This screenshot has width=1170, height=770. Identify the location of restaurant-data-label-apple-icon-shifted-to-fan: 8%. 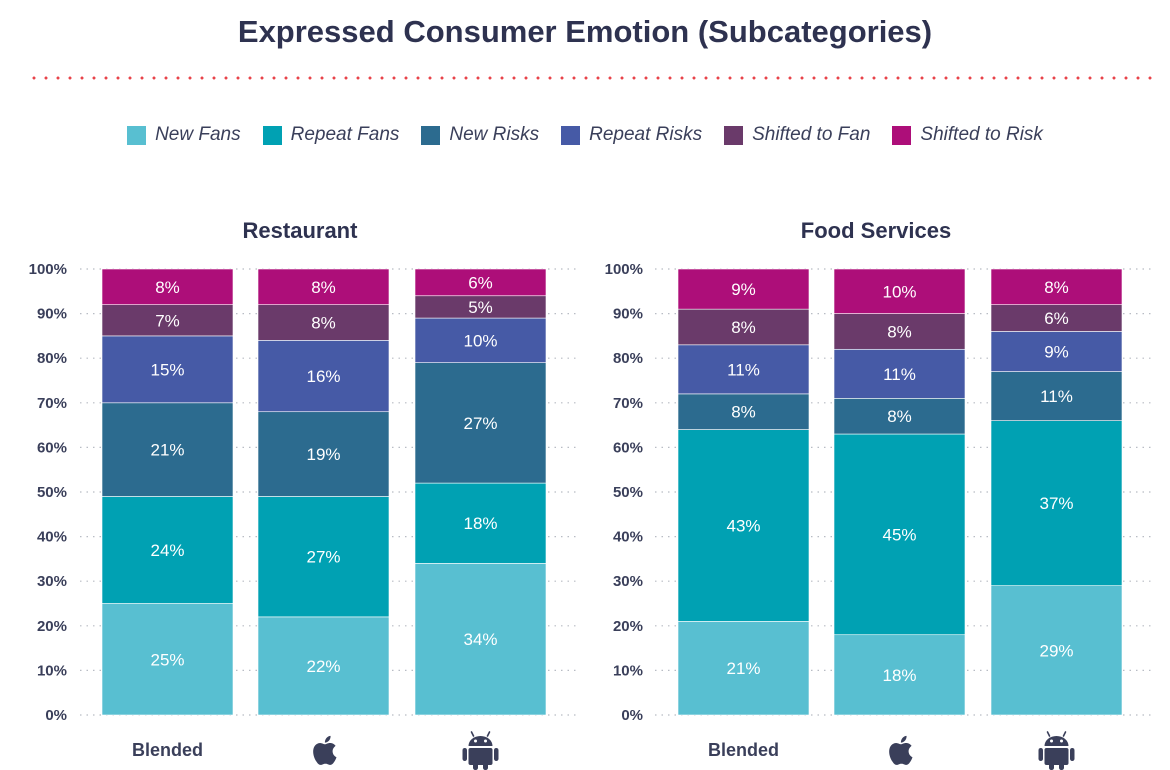
(323, 323).